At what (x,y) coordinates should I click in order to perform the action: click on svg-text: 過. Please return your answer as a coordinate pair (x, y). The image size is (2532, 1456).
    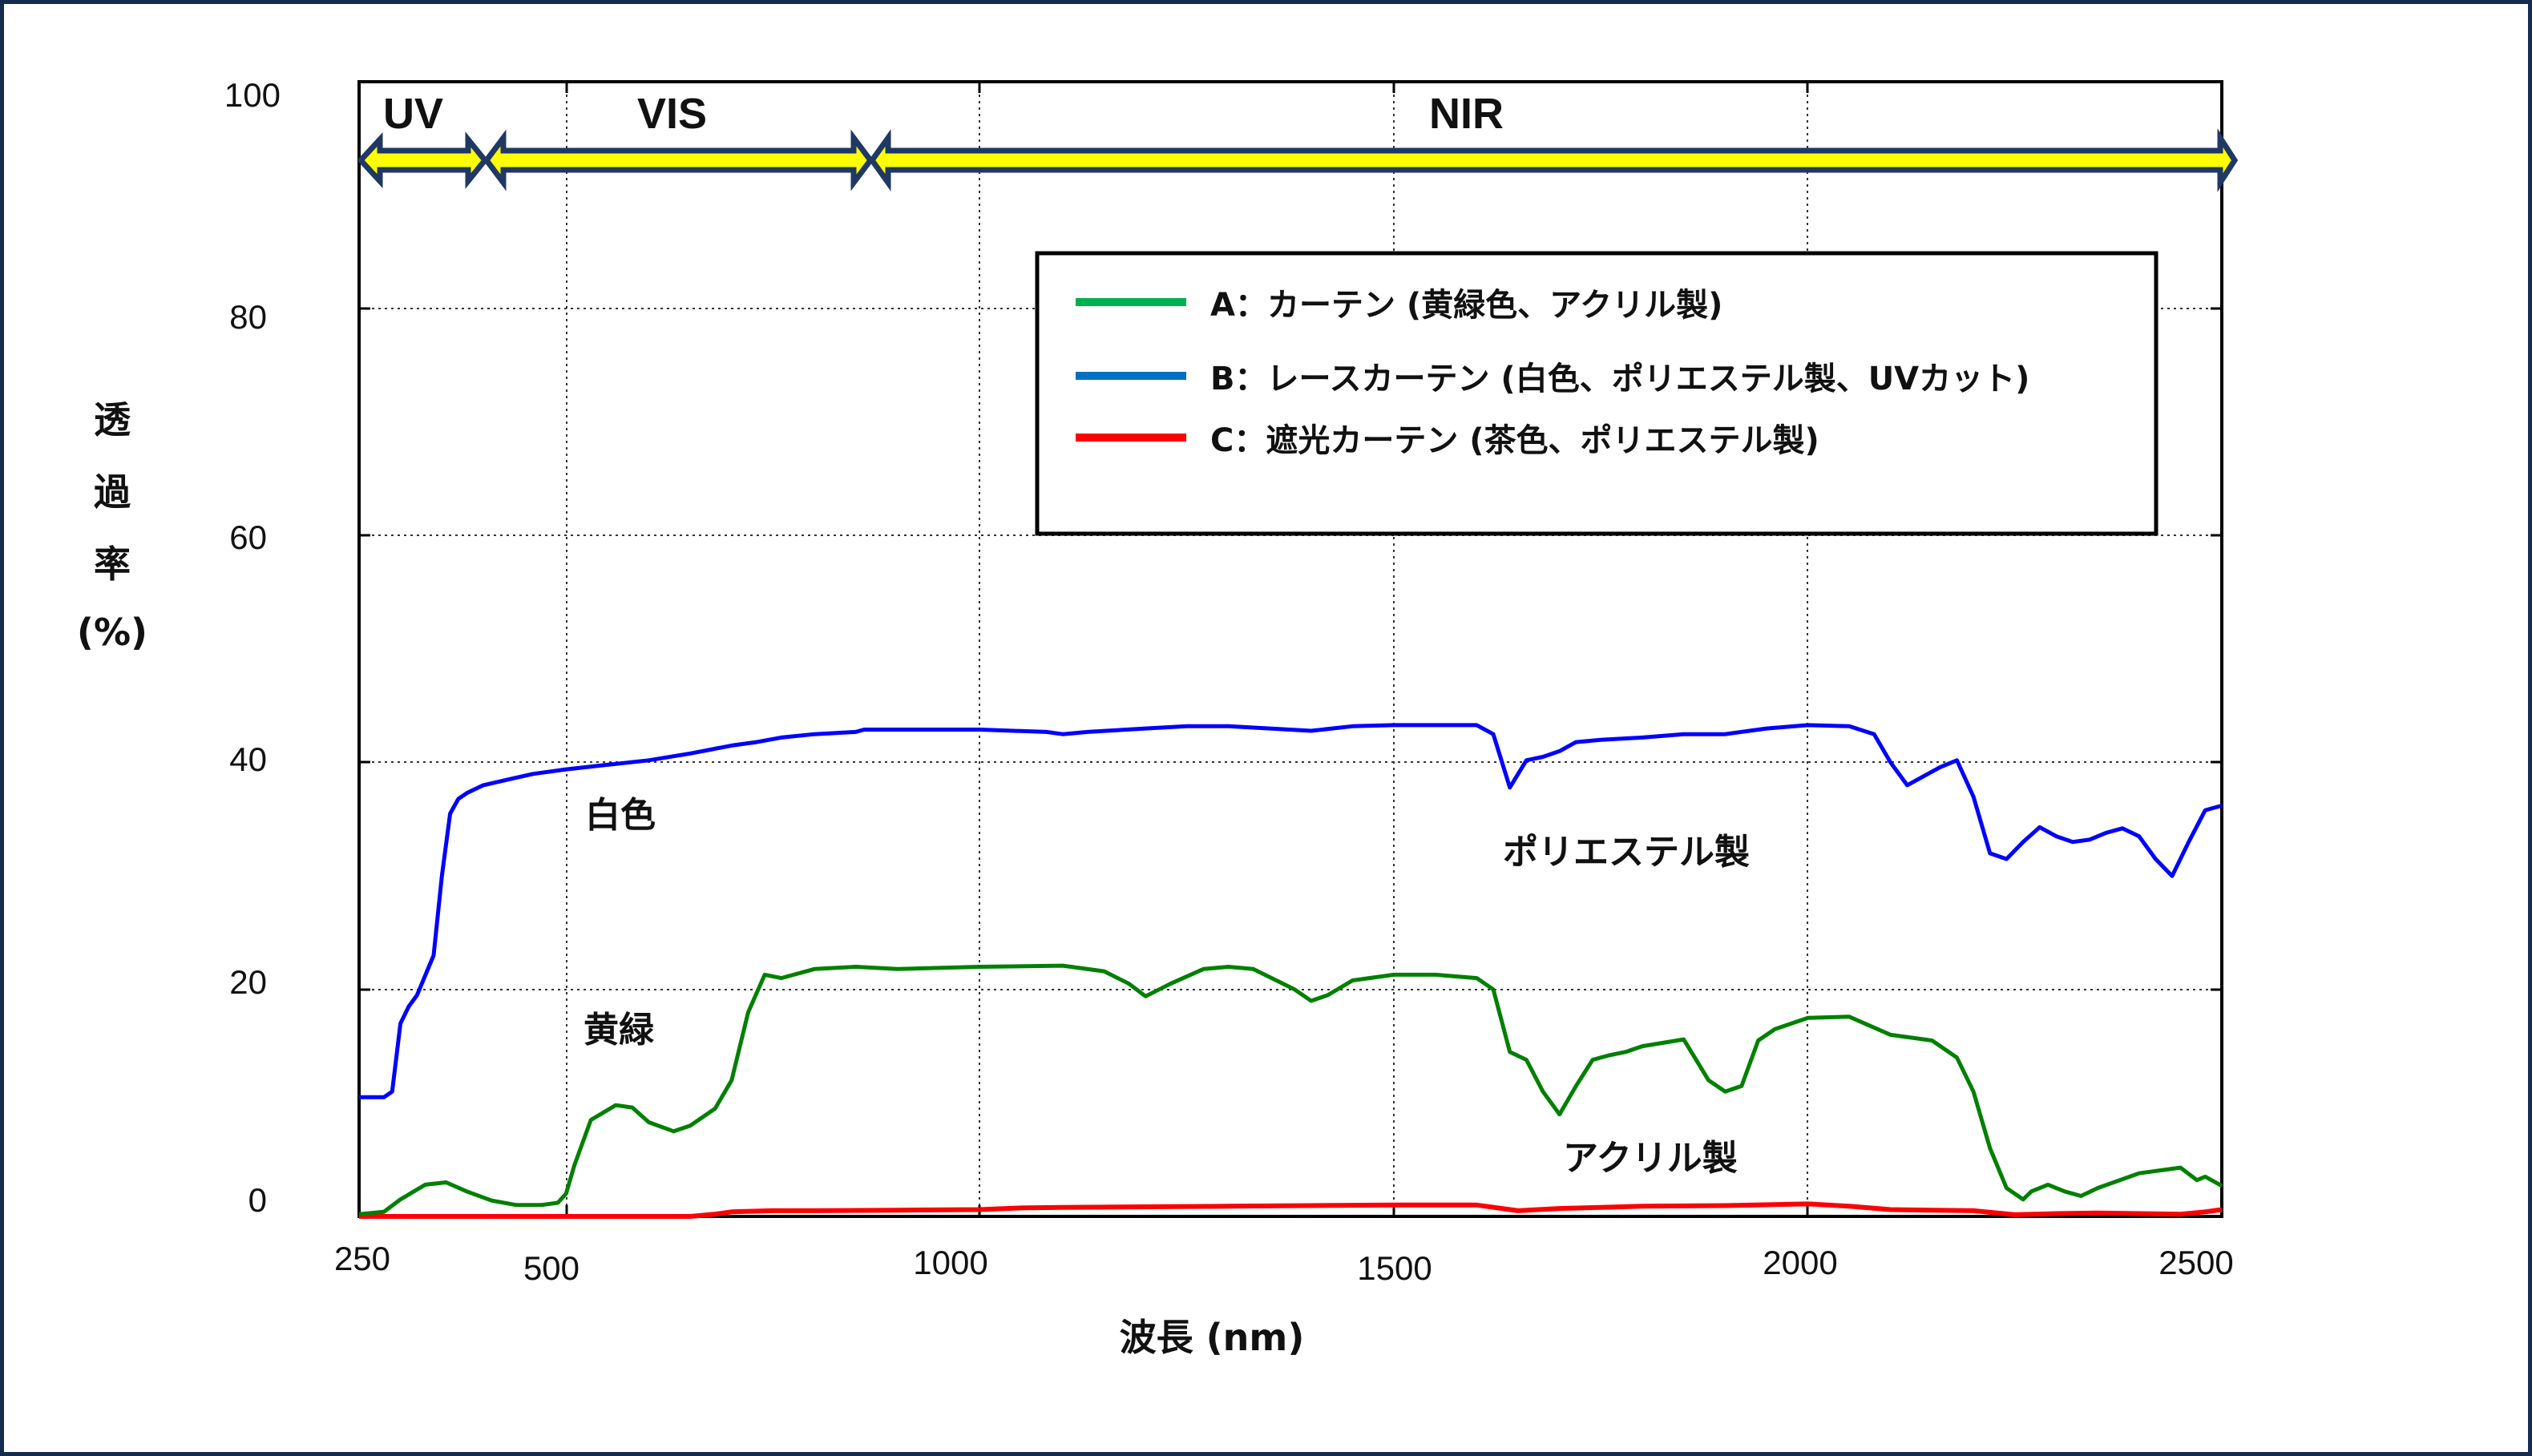
    Looking at the image, I should click on (112, 492).